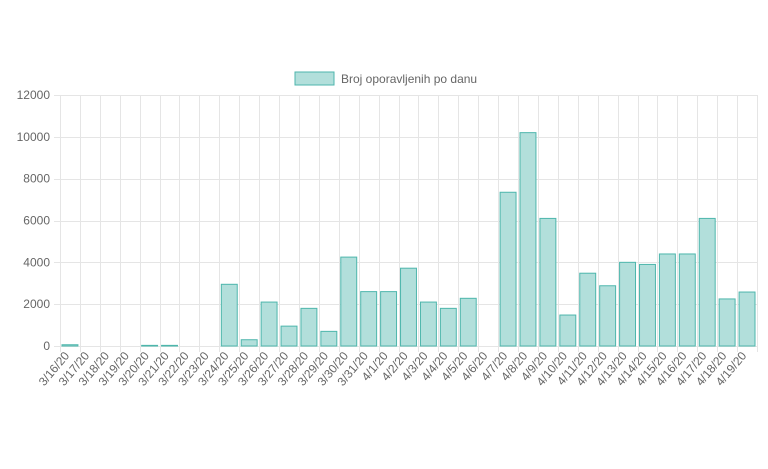 This screenshot has height=469, width=768. I want to click on y-tick-label: 6000, so click(36, 221).